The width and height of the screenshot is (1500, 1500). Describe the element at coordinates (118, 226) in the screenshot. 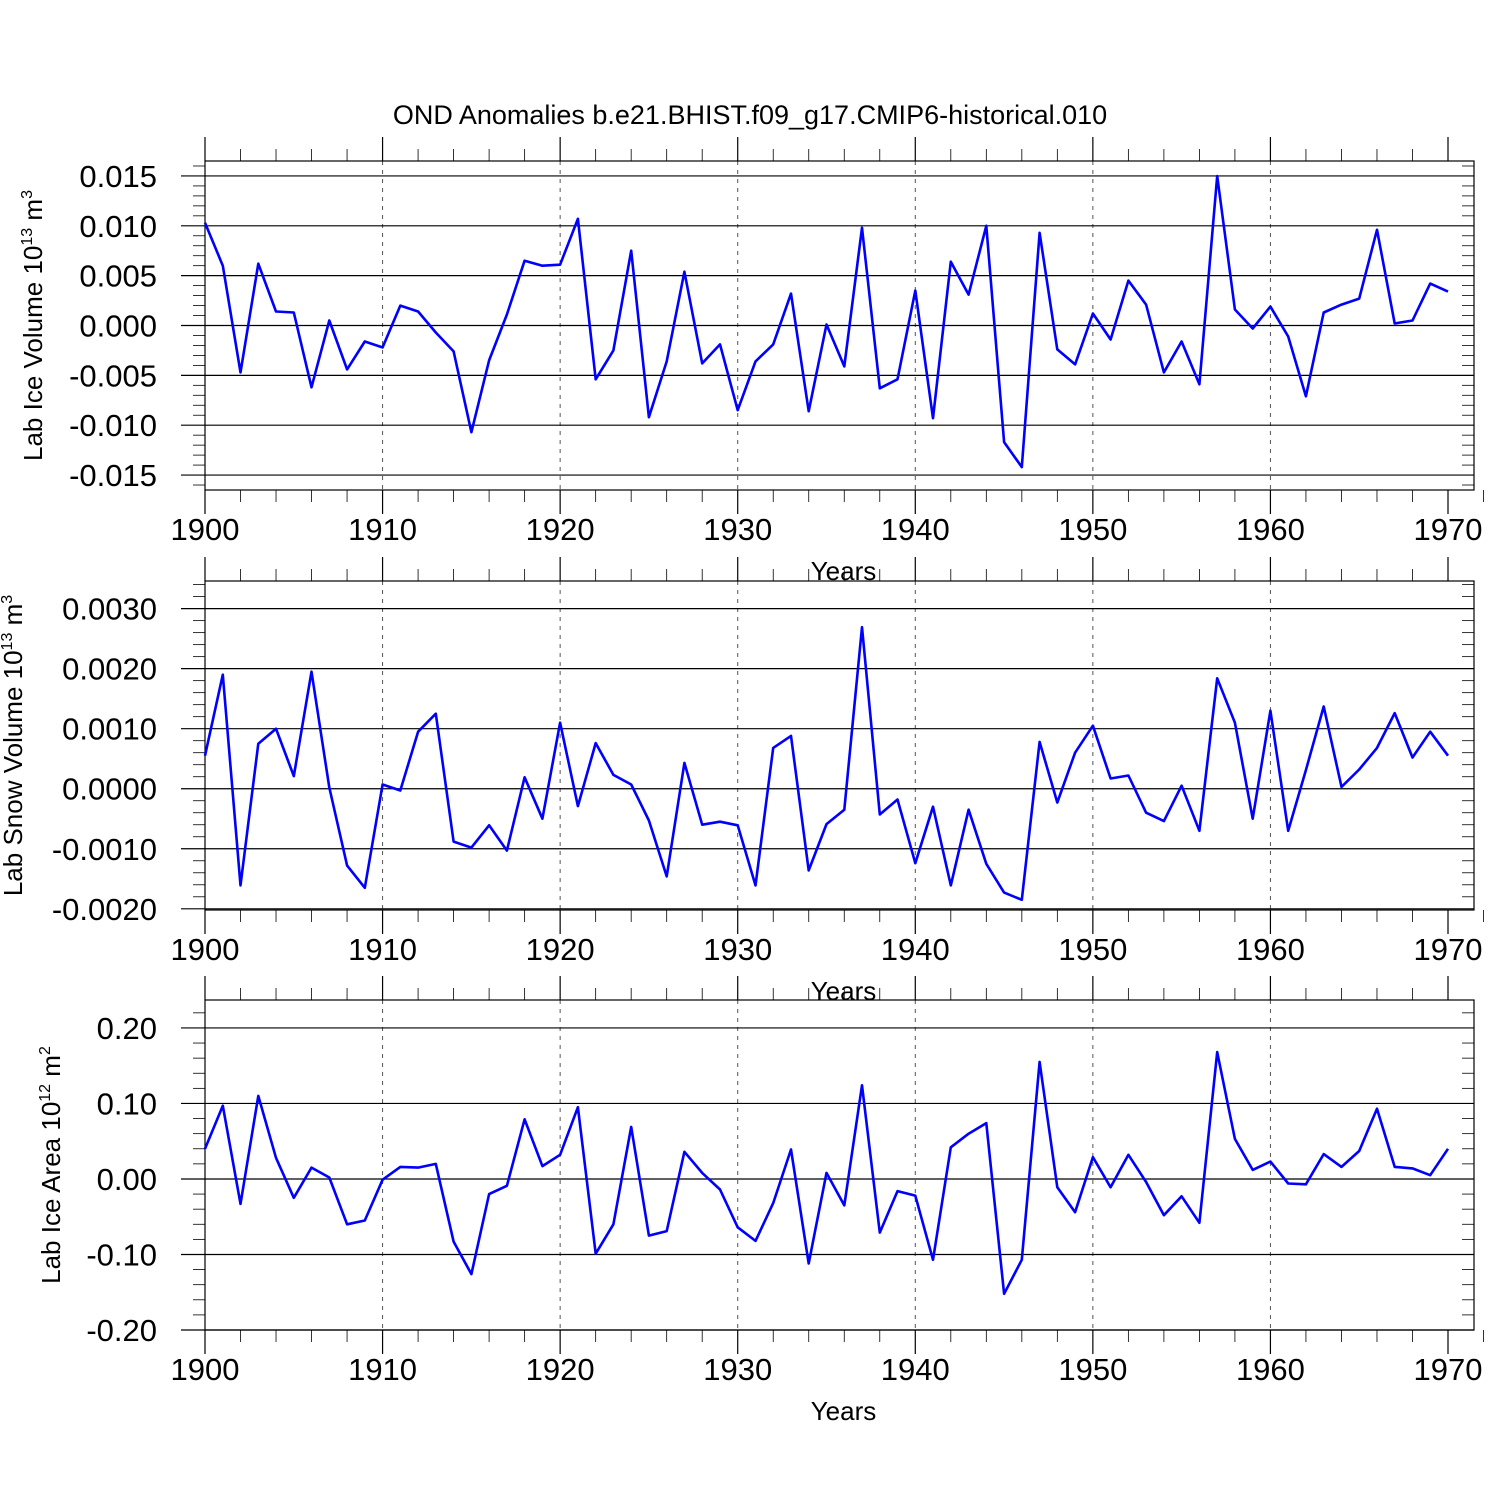

I see `y-tick-label: 0.010` at that location.